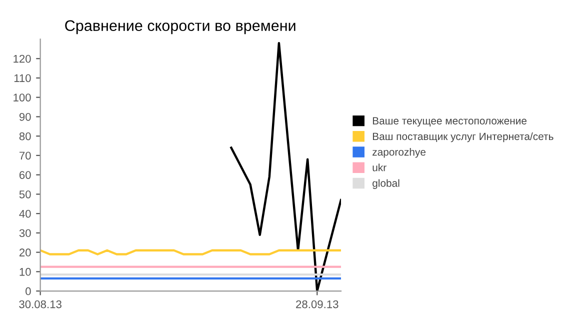 This screenshot has height=327, width=576. What do you see at coordinates (22, 98) in the screenshot?
I see `y-tick-label: 100` at bounding box center [22, 98].